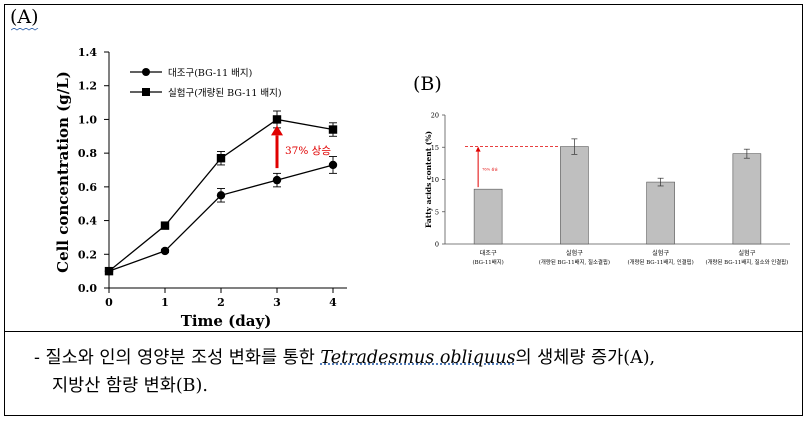 Image resolution: width=811 pixels, height=424 pixels. I want to click on caption-species: Tetradesmus obliquus, so click(418, 358).